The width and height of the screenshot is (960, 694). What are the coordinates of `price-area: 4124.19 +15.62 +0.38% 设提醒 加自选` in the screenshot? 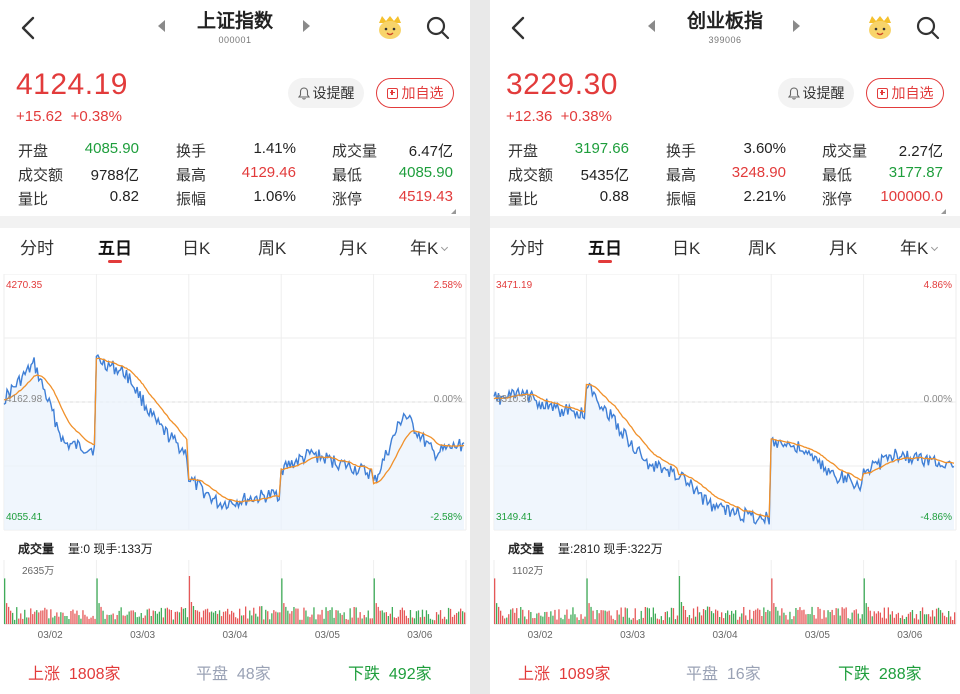 It's located at (235, 97).